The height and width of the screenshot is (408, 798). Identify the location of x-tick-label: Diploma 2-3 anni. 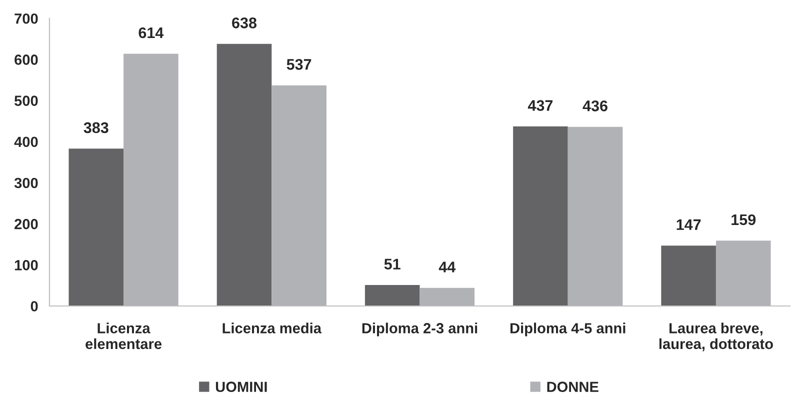
(420, 329).